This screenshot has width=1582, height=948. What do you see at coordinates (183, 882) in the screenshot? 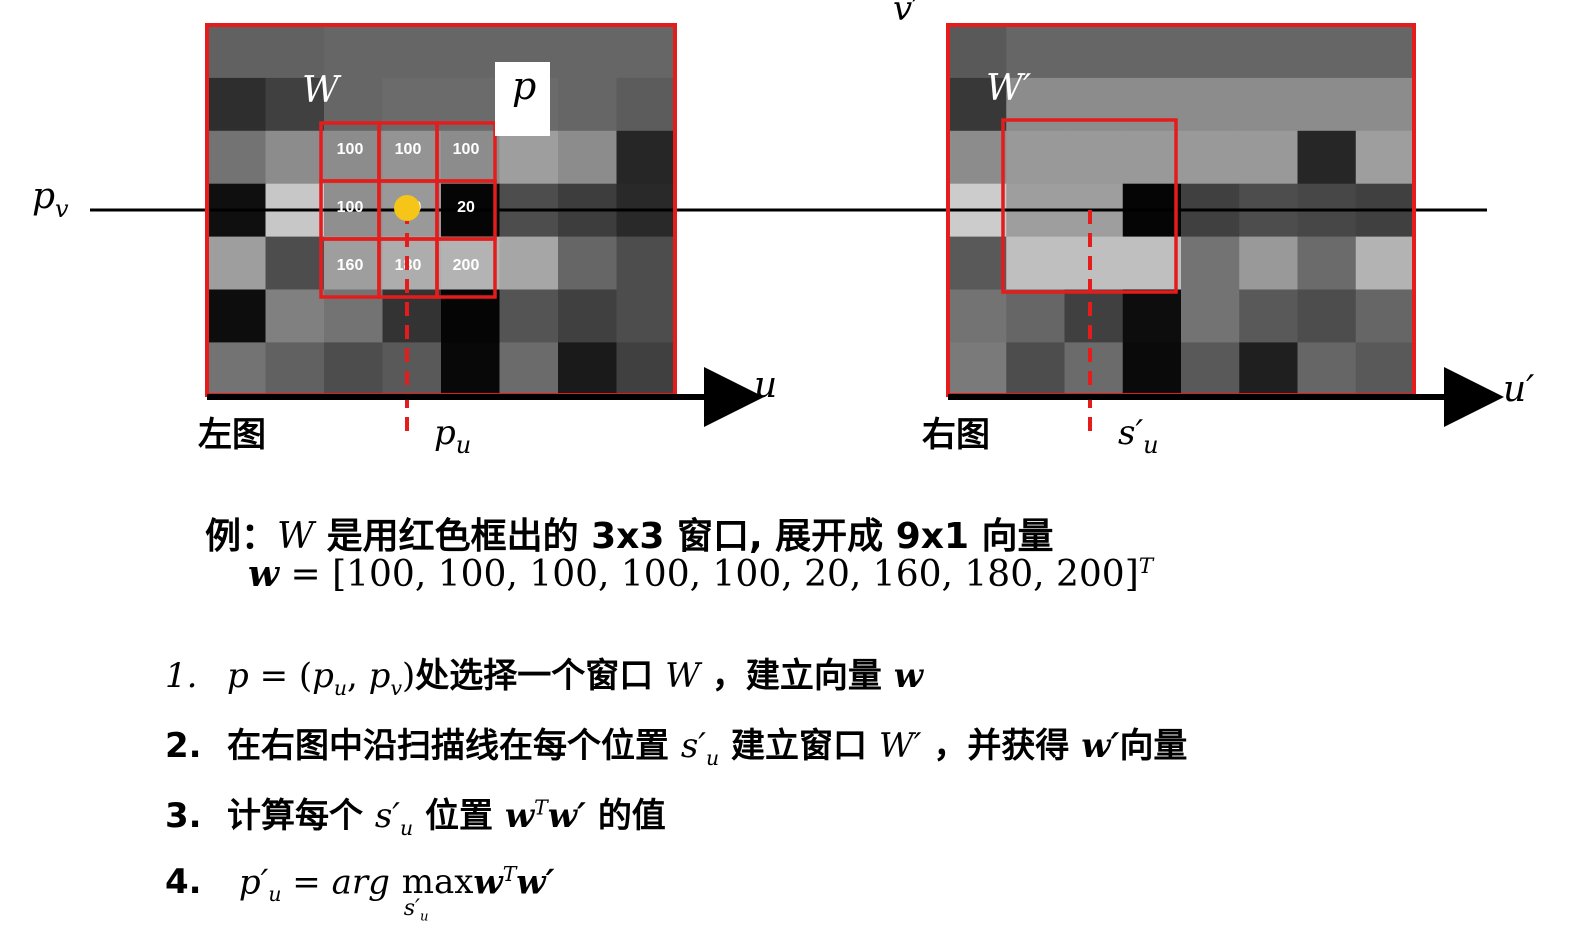
I see `step-4-number: 4.` at bounding box center [183, 882].